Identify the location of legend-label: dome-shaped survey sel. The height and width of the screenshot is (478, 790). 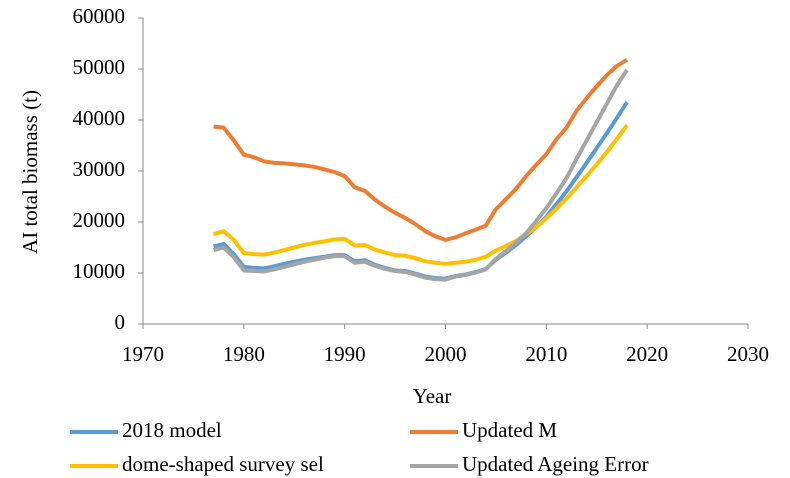
(223, 464).